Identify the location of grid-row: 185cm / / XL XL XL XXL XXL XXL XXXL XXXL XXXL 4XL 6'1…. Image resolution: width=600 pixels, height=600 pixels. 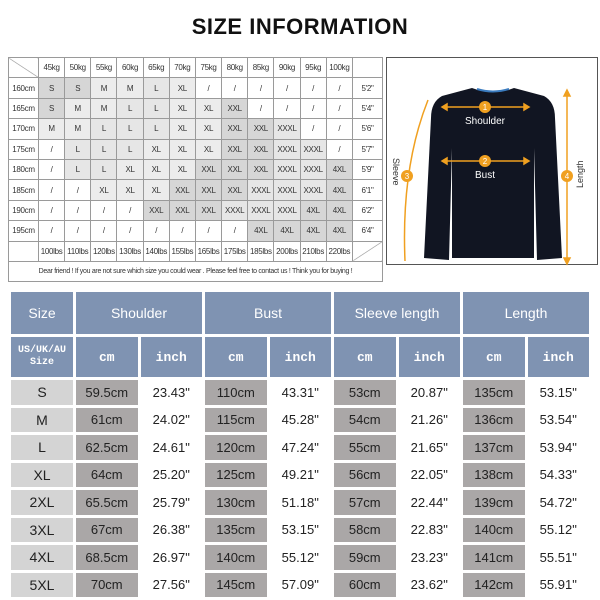
(195, 190).